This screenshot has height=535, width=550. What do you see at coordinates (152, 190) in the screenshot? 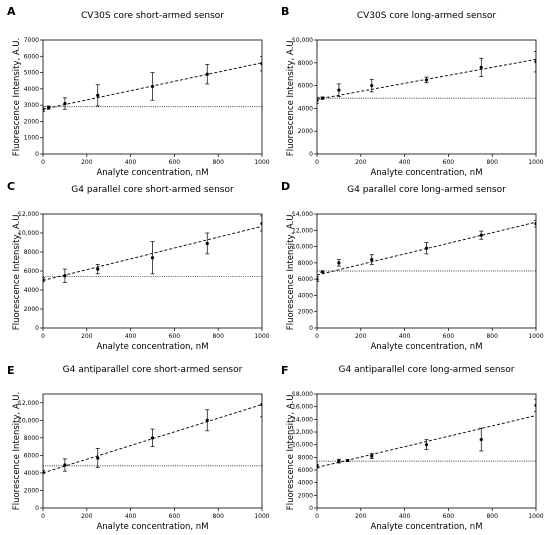
I see `chart-title: G4 parallel core short-armed sensor` at bounding box center [152, 190].